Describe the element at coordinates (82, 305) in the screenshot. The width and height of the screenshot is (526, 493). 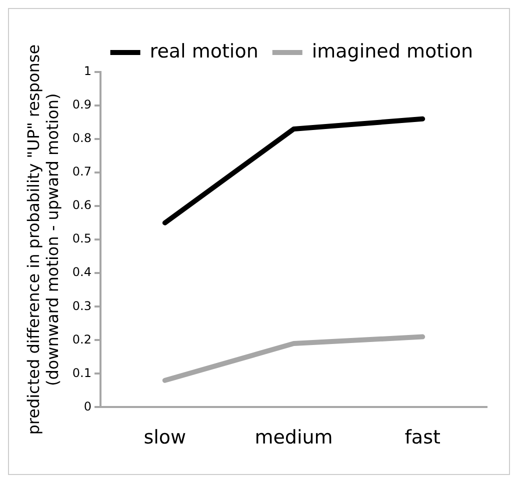
I see `y-tick-label: 0.3` at that location.